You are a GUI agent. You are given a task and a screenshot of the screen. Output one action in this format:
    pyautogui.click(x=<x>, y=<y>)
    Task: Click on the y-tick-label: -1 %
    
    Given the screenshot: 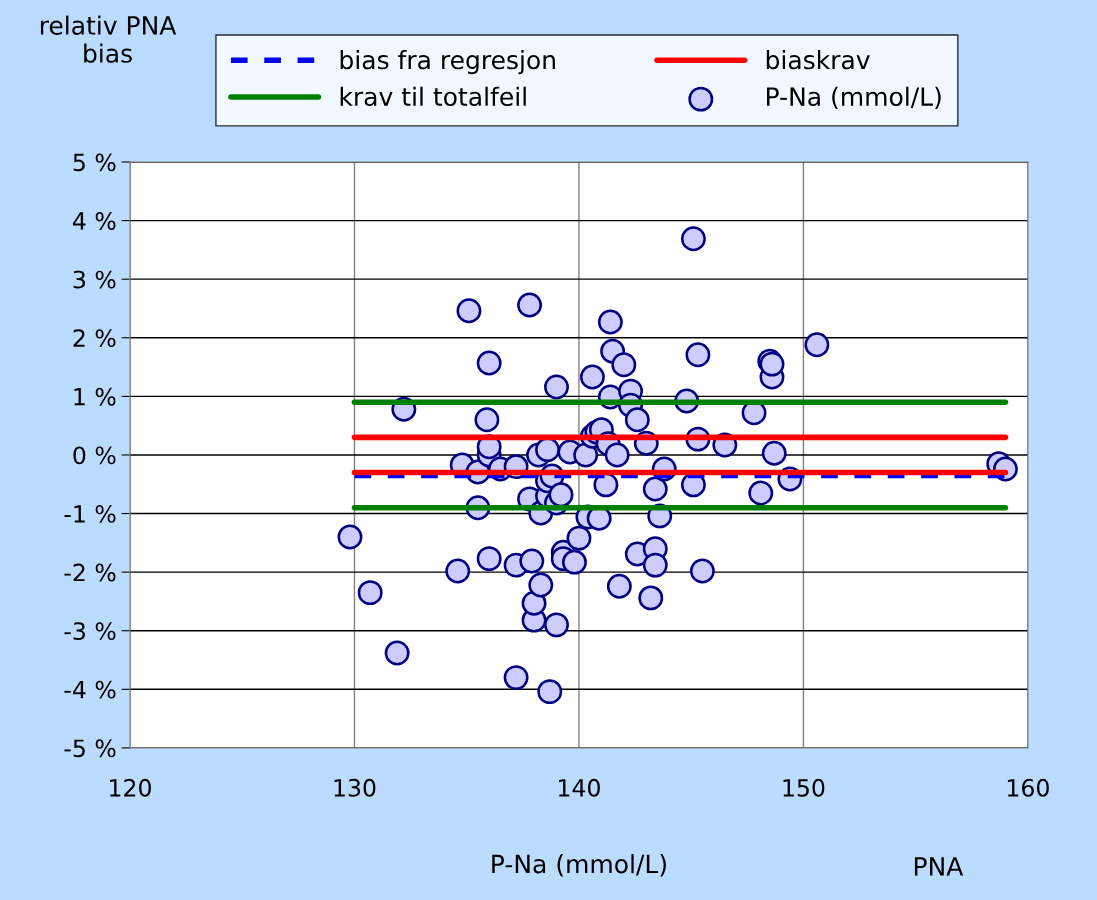 What is the action you would take?
    pyautogui.click(x=90, y=513)
    